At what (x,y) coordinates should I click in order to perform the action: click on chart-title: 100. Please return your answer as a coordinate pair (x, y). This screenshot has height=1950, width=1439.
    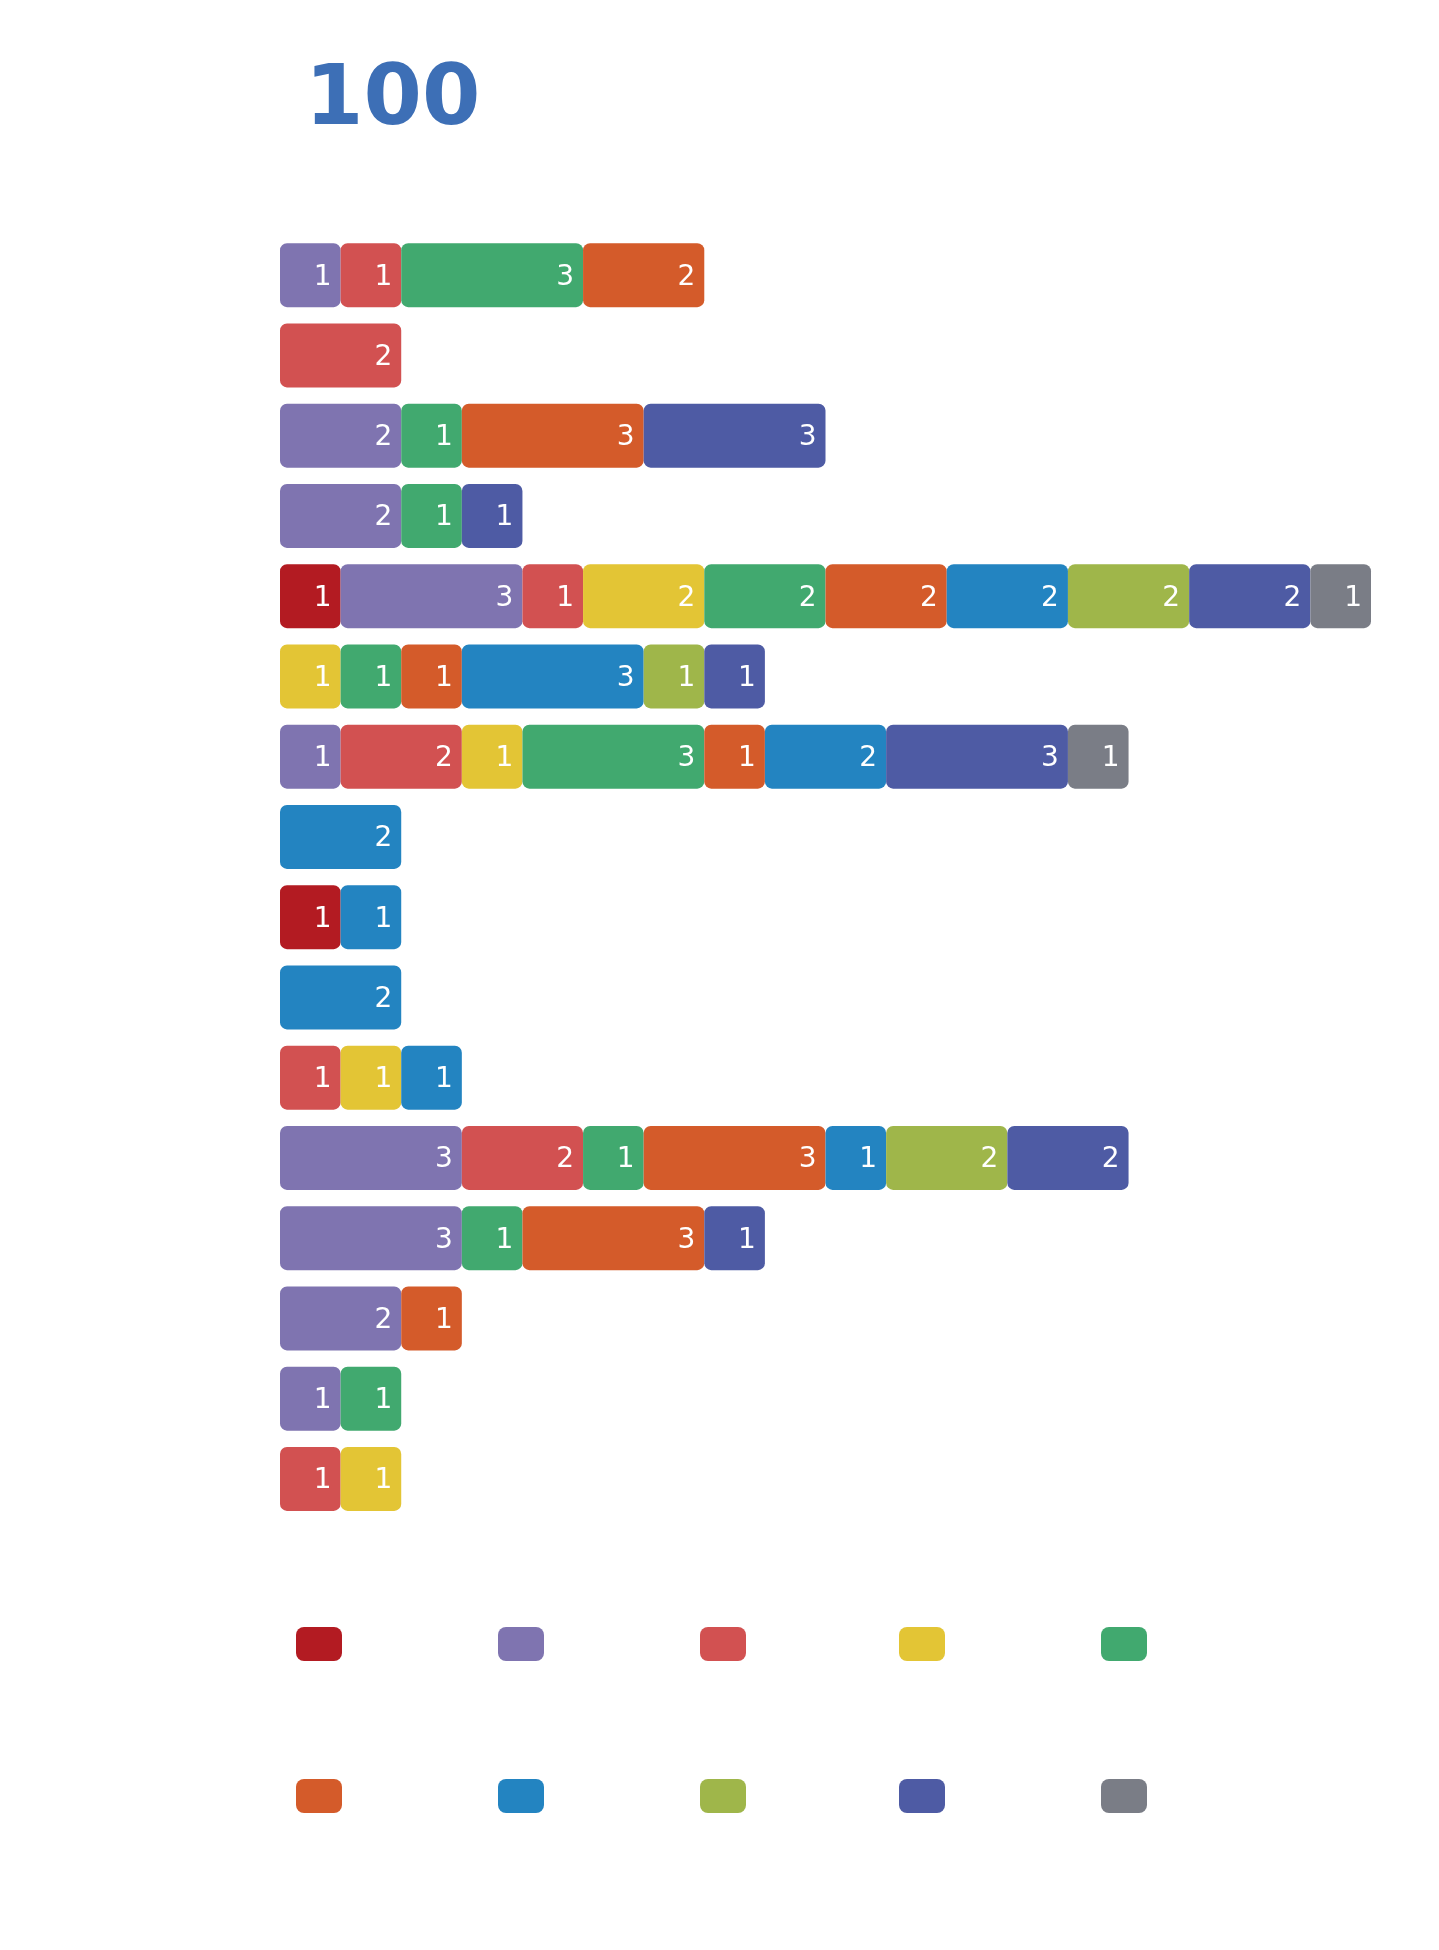
    Looking at the image, I should click on (393, 95).